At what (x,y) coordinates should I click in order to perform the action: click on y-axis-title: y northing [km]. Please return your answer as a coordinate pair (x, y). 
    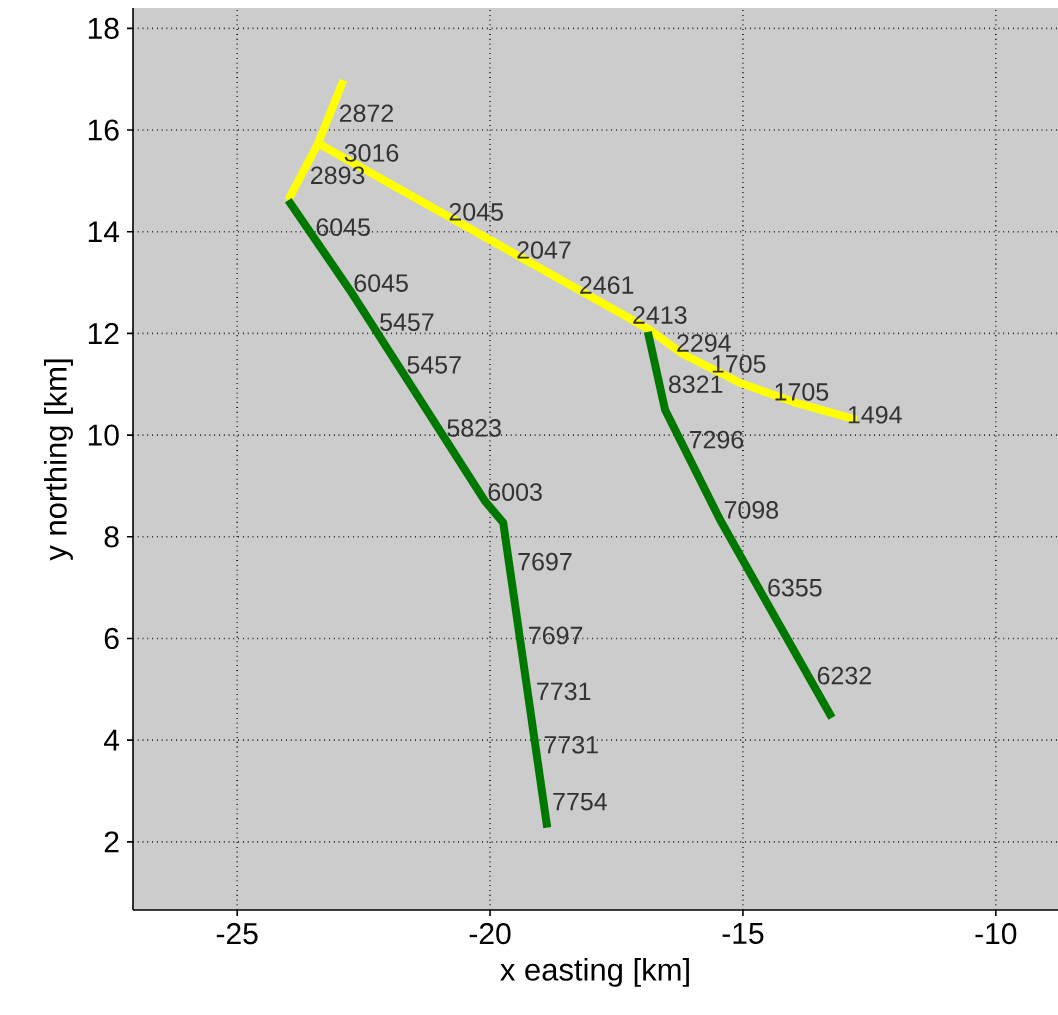
    Looking at the image, I should click on (58, 460).